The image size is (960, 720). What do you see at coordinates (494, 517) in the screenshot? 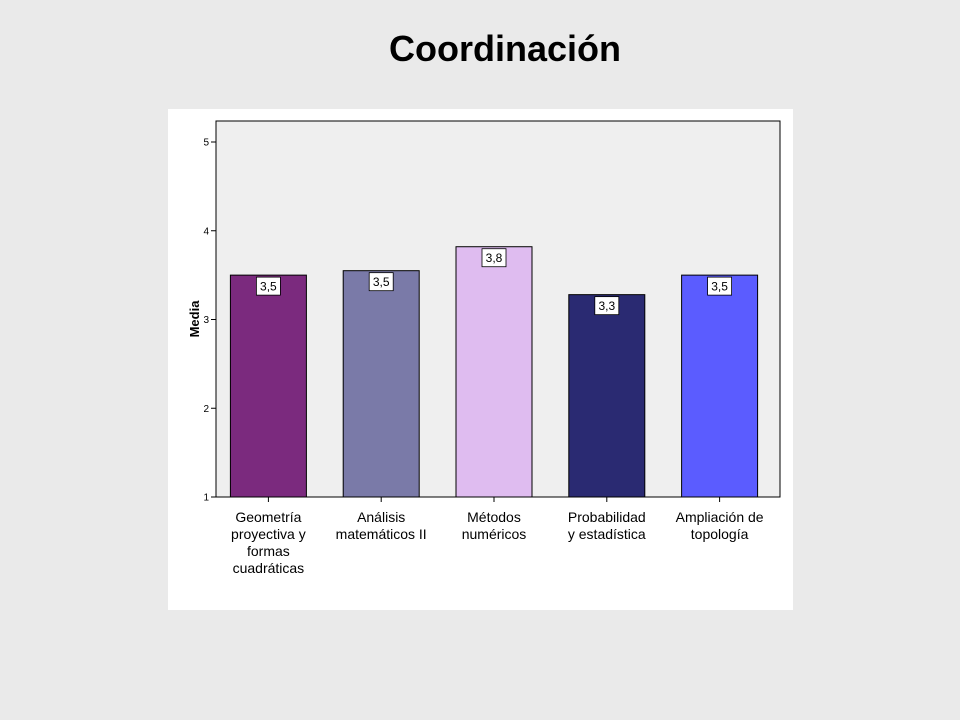
I see `x-tick-label-line: Métodos` at bounding box center [494, 517].